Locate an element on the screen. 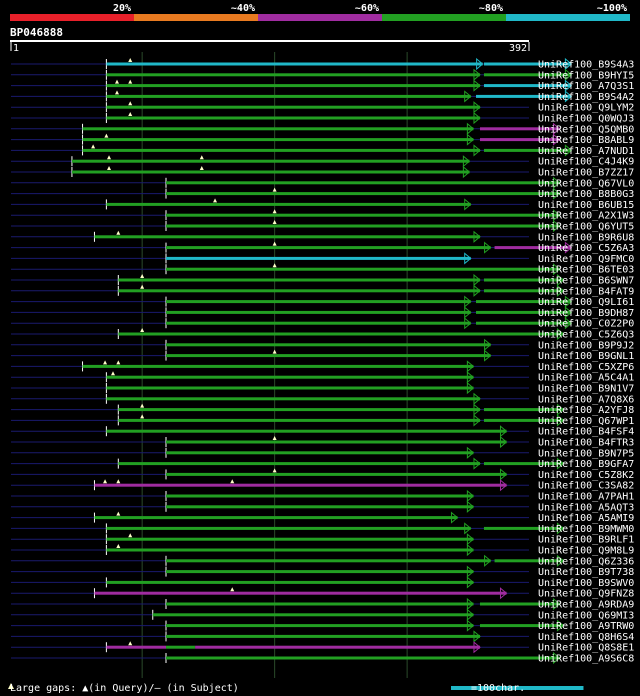 This screenshot has height=696, width=640. hit-label: UniRef100_B9P9J2 is located at coordinates (586, 345).